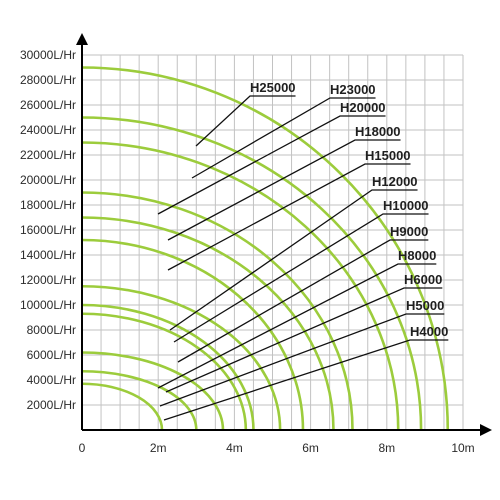 Image resolution: width=500 pixels, height=500 pixels. Describe the element at coordinates (406, 205) in the screenshot. I see `series-label-h10000: H10000` at that location.